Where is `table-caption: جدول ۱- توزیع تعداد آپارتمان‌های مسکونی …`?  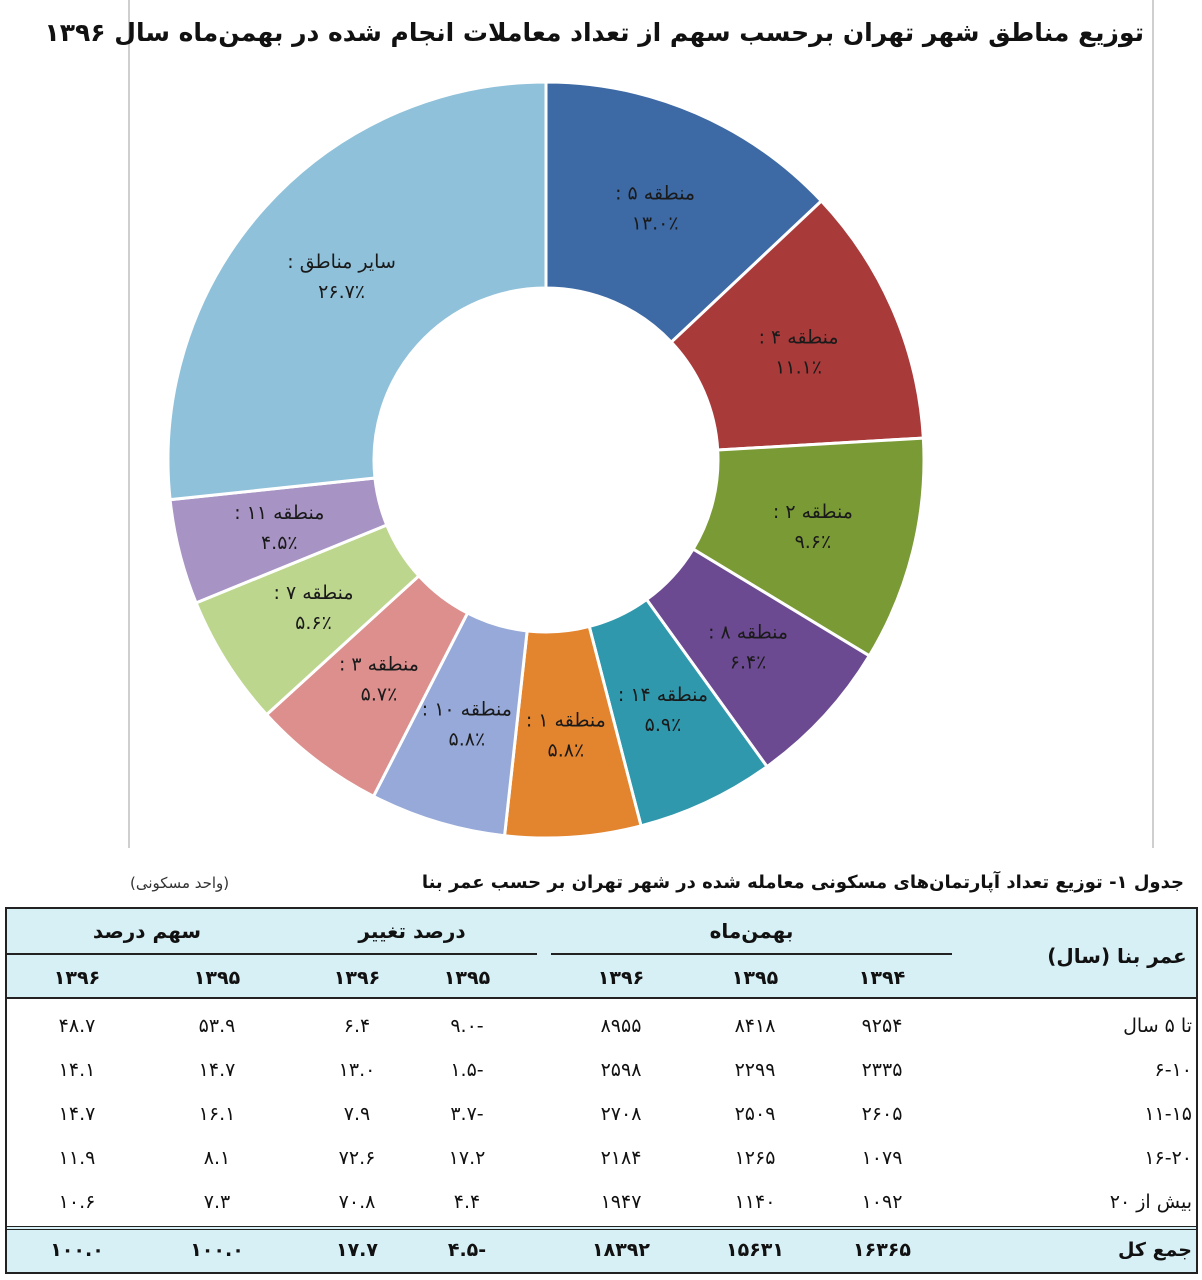 table-caption: جدول ۱- توزیع تعداد آپارتمان‌های مسکونی … is located at coordinates (802, 882).